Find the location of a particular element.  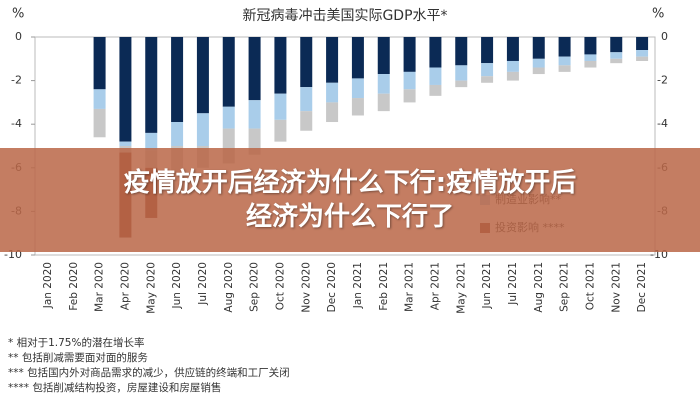

x-tick-label: Aug 2021 is located at coordinates (539, 287).